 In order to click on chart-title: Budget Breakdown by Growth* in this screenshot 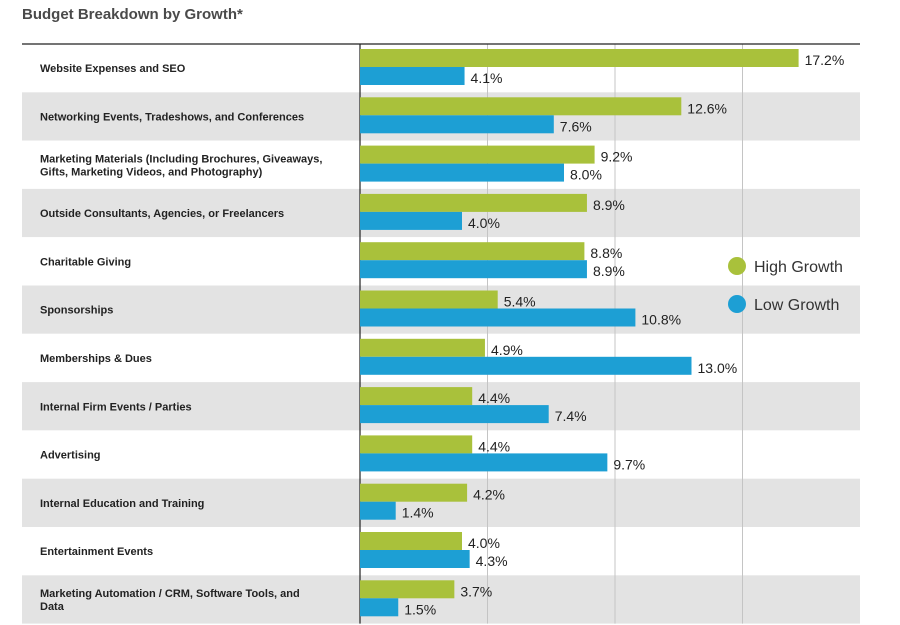, I will do `click(132, 14)`.